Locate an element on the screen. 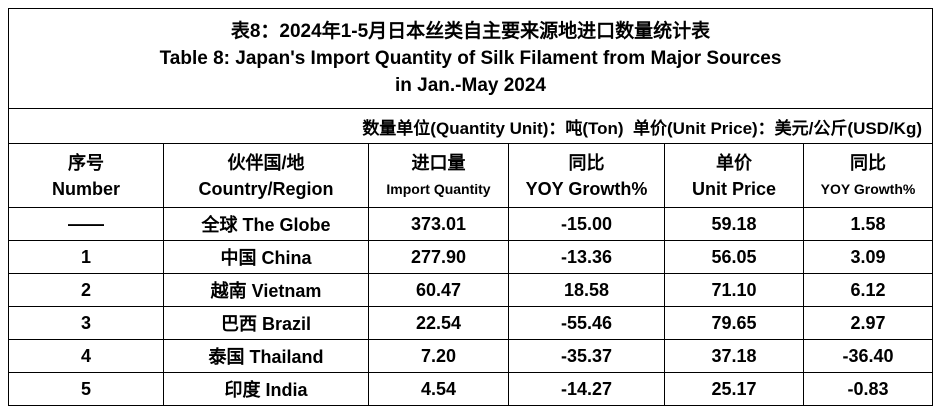 This screenshot has height=419, width=940. data-cell: 18.58 is located at coordinates (586, 290).